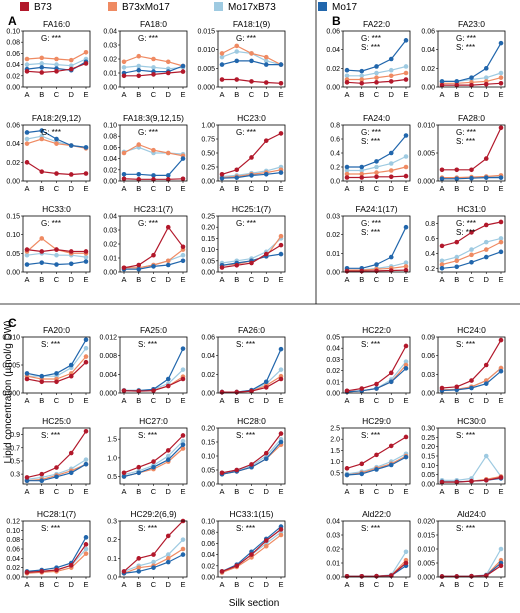 The image size is (520, 613). Describe the element at coordinates (376, 514) in the screenshot. I see `panel-title: Ald22:0` at that location.